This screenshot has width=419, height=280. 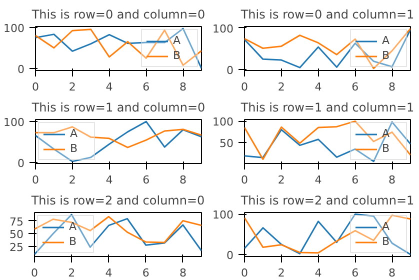 I want to click on chart-title: This is row=1 and column=0, so click(x=118, y=107).